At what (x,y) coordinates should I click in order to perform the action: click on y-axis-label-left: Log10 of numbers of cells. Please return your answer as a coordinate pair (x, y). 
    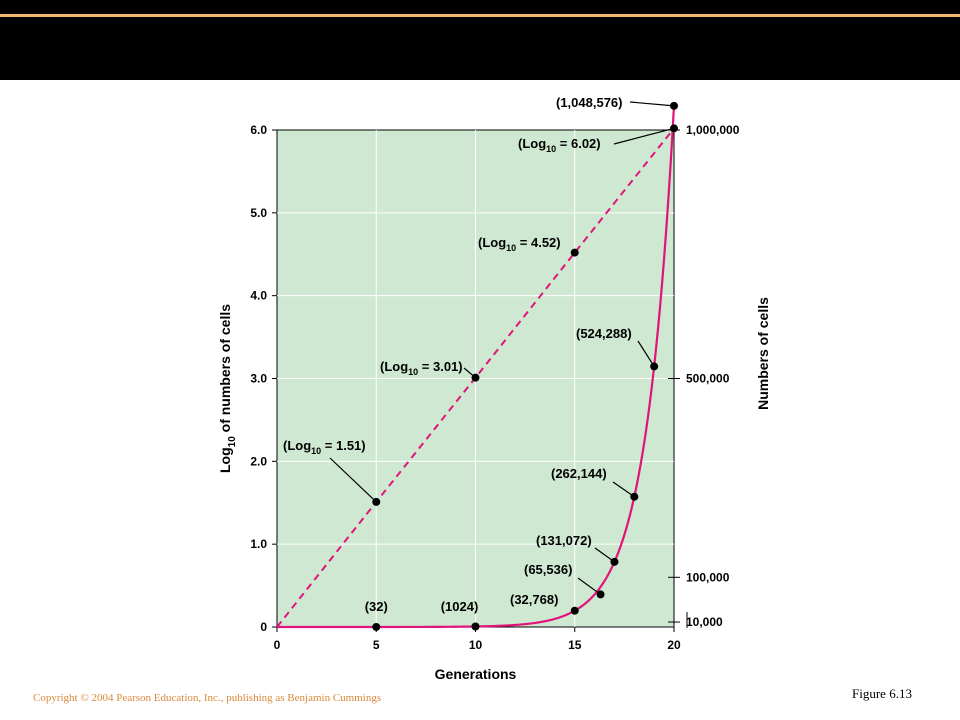
    Looking at the image, I should click on (227, 388).